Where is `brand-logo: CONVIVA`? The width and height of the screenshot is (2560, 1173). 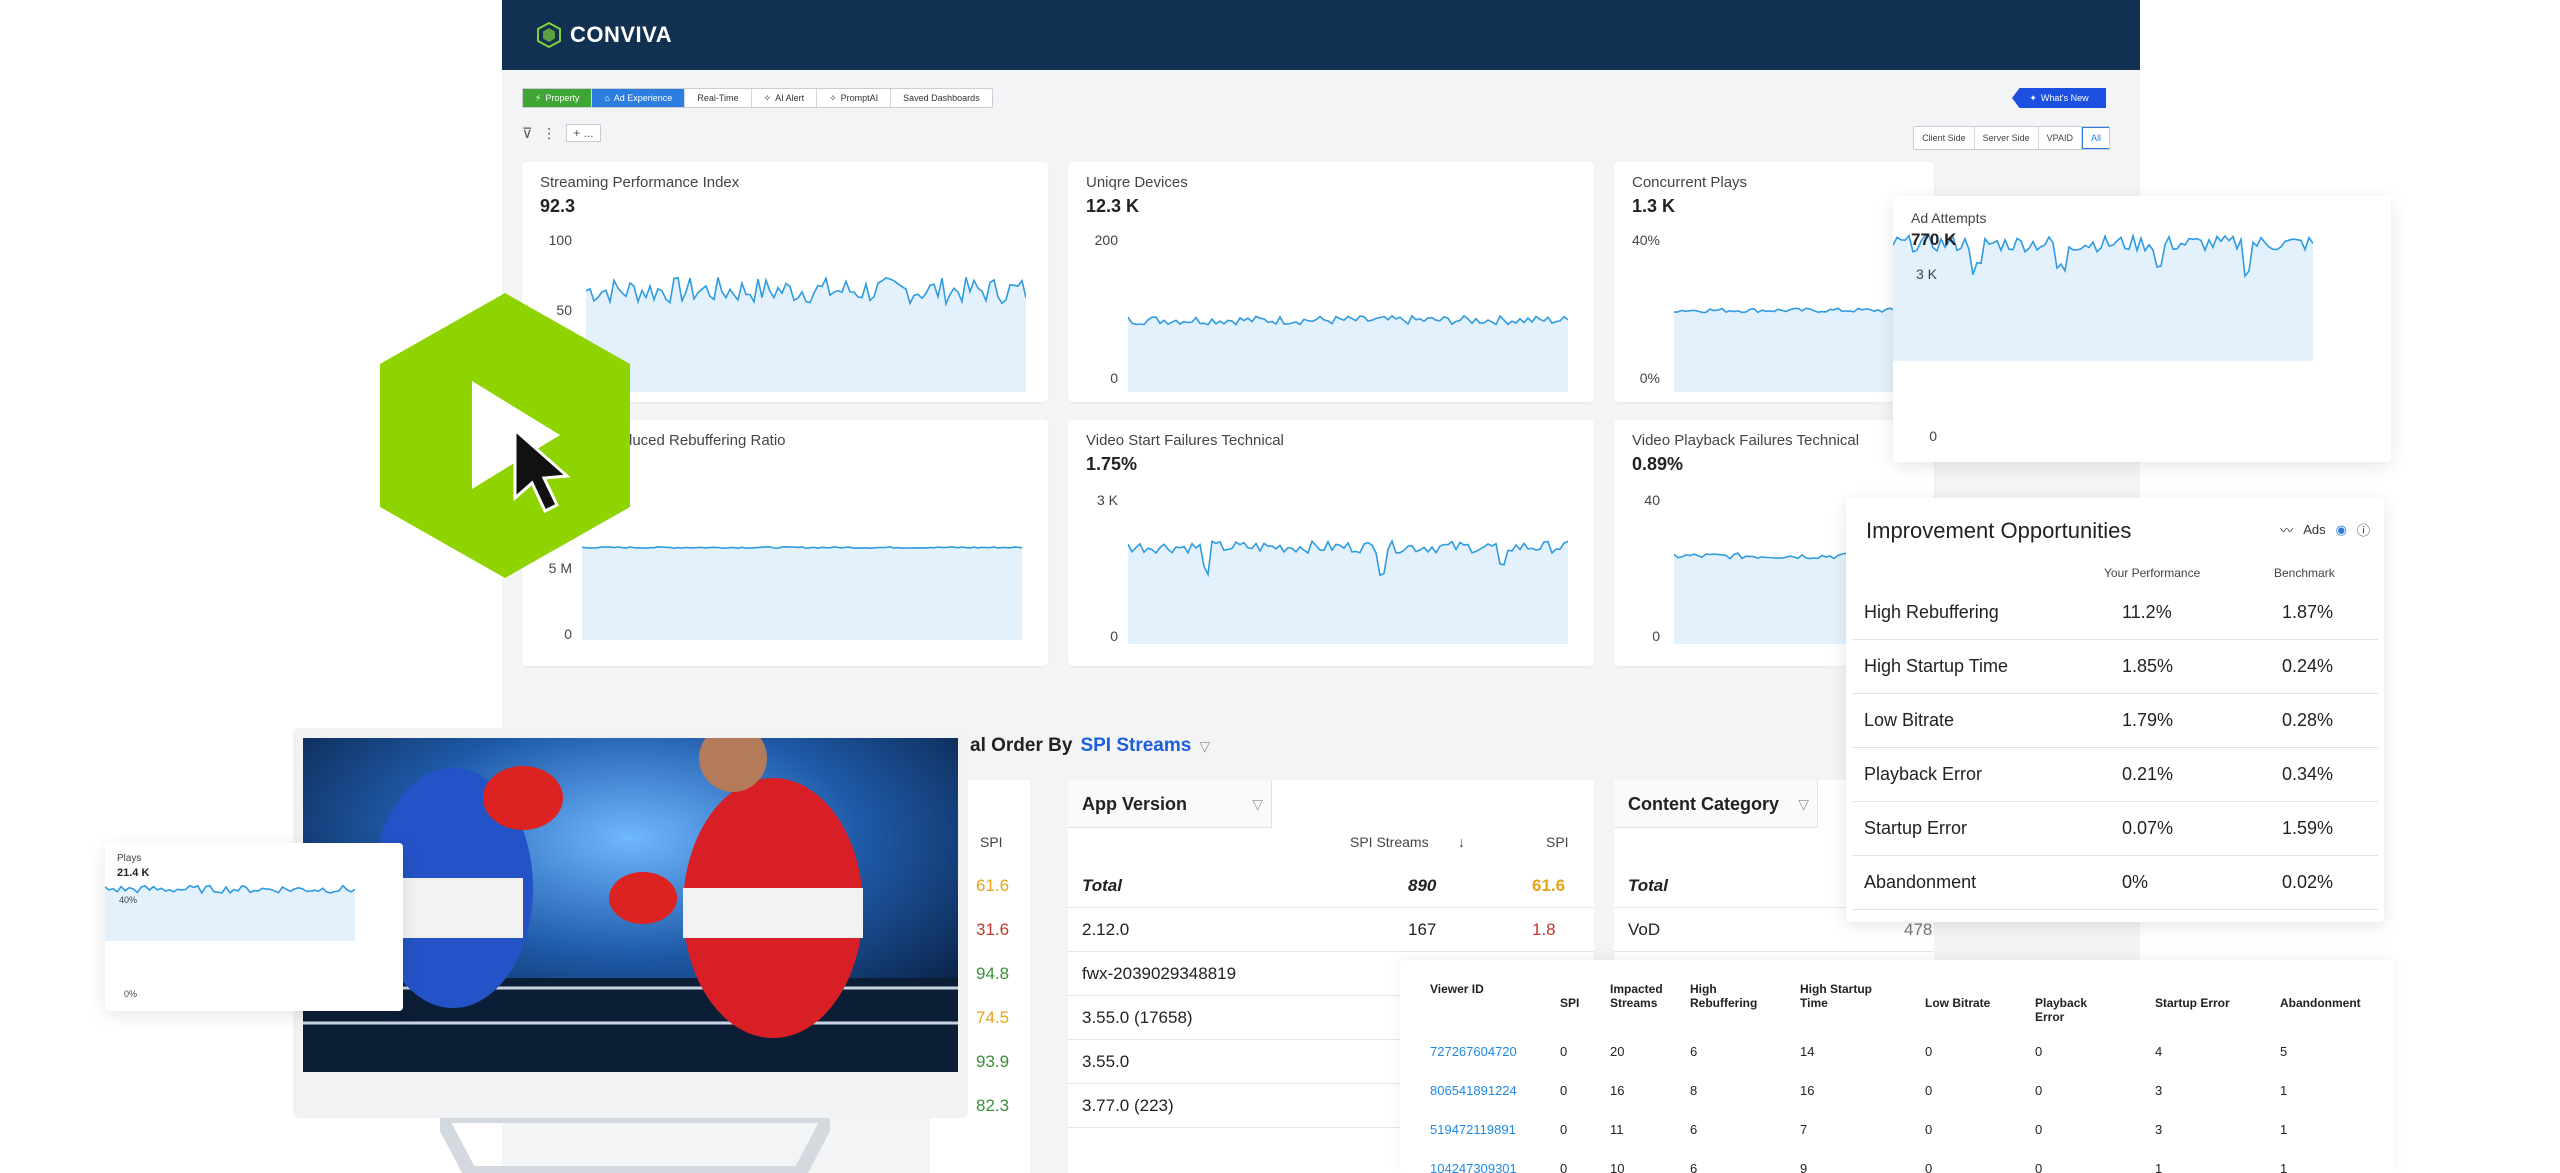
brand-logo: CONVIVA is located at coordinates (604, 35).